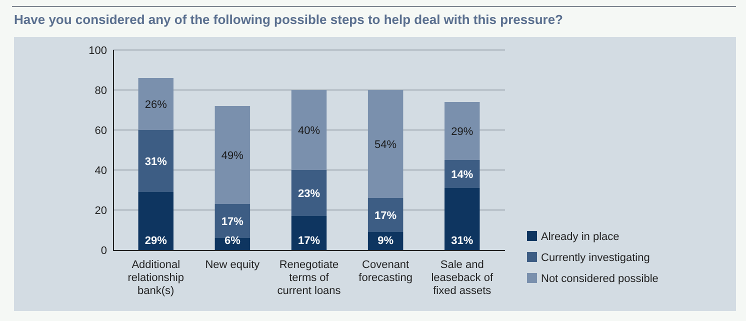  I want to click on data-label: 6%, so click(232, 241).